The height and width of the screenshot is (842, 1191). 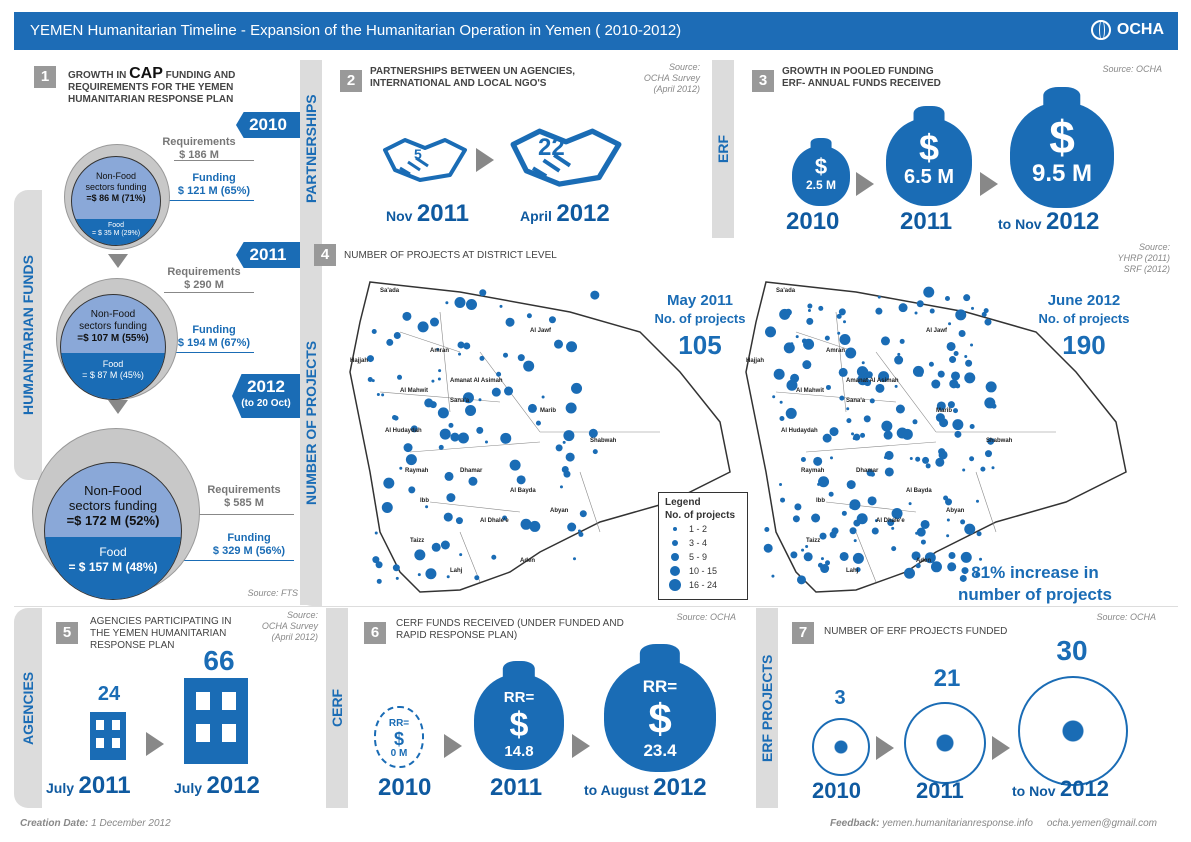 I want to click on legend-items: 1 - 2 3 - 4 5 - 9 10 - 15 16 - 24, so click(x=703, y=557).